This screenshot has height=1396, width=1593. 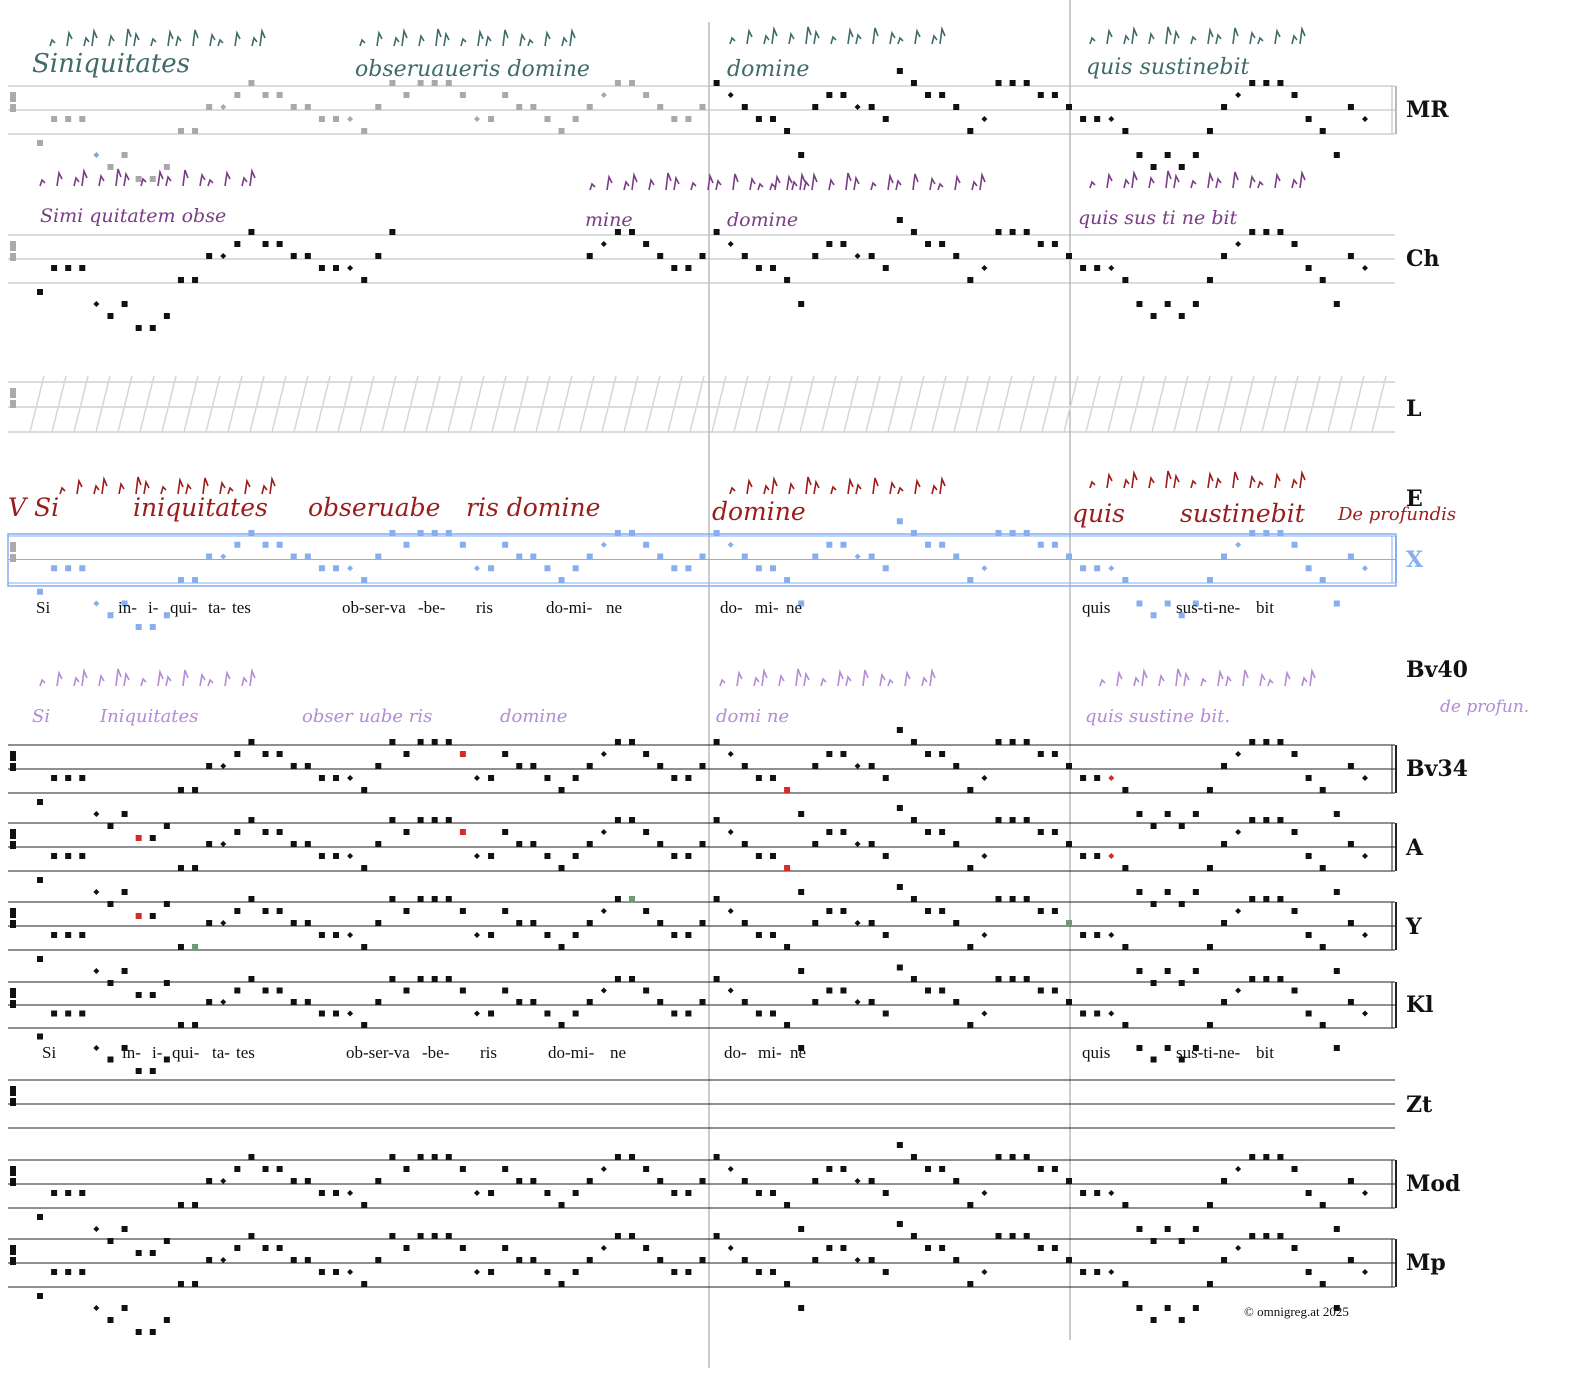 What do you see at coordinates (752, 716) in the screenshot?
I see `ms-bv40-text-5: domi ne` at bounding box center [752, 716].